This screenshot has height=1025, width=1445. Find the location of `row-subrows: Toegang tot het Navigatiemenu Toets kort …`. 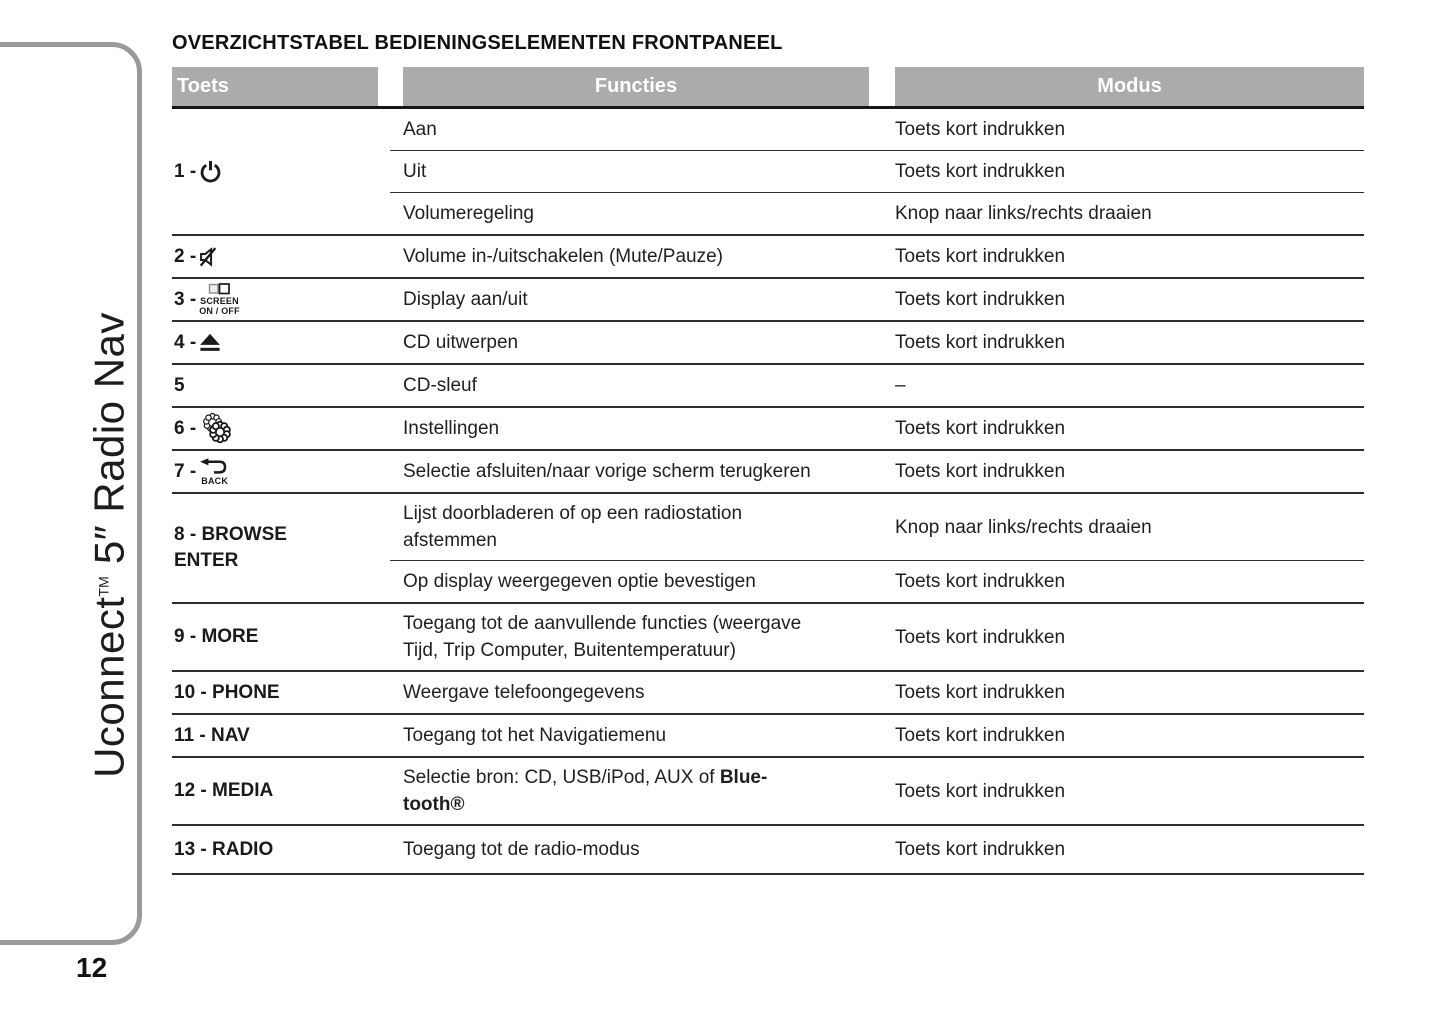

row-subrows: Toegang tot het Navigatiemenu Toets kort … is located at coordinates (877, 735).